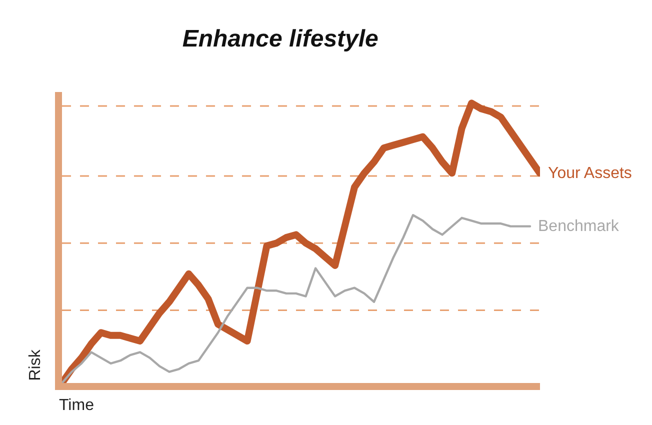 Image resolution: width=652 pixels, height=425 pixels. What do you see at coordinates (76, 405) in the screenshot?
I see `x-axis-title: Time` at bounding box center [76, 405].